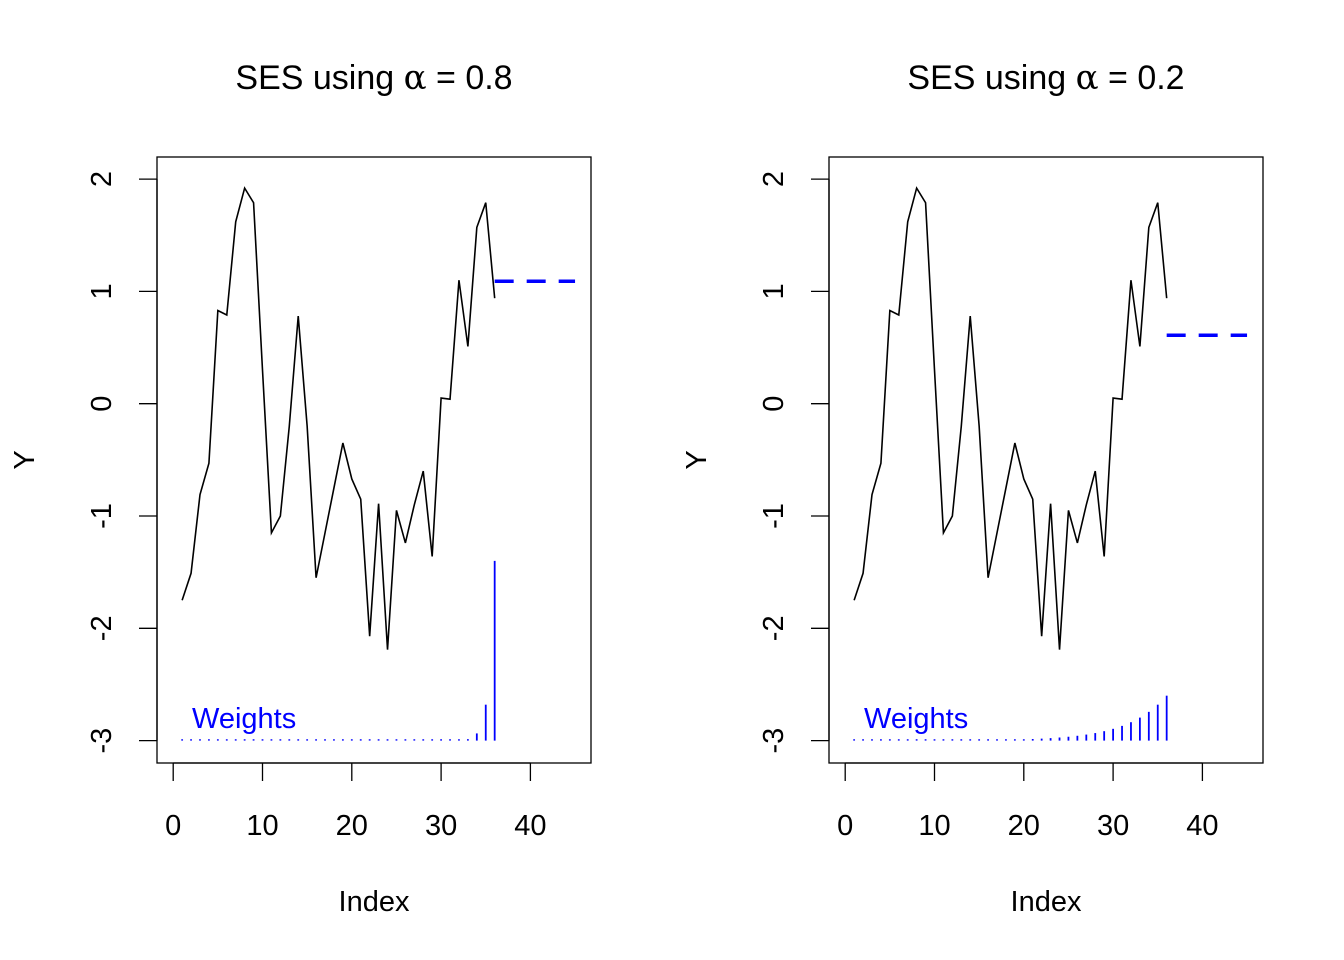  Describe the element at coordinates (1142, 78) in the screenshot. I see `title-value: = 0.2` at that location.